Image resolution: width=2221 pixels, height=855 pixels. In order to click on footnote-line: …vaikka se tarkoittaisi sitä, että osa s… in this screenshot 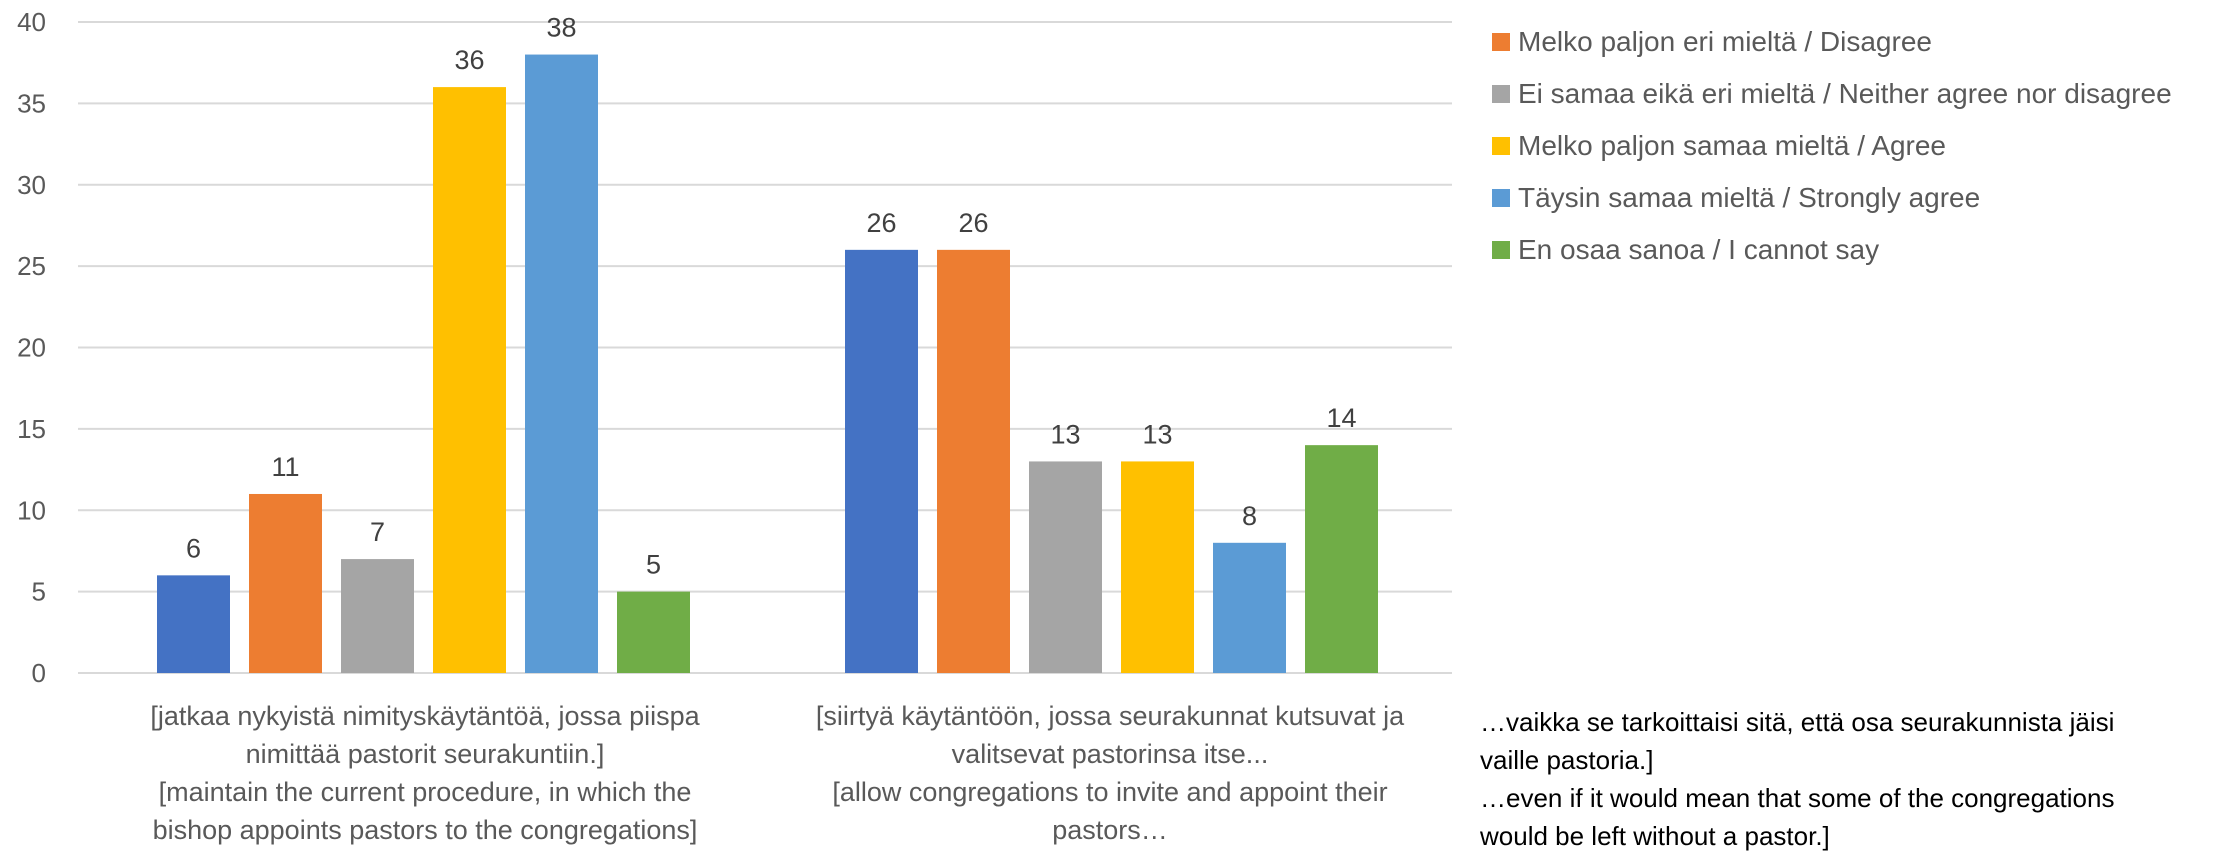, I will do `click(1797, 722)`.